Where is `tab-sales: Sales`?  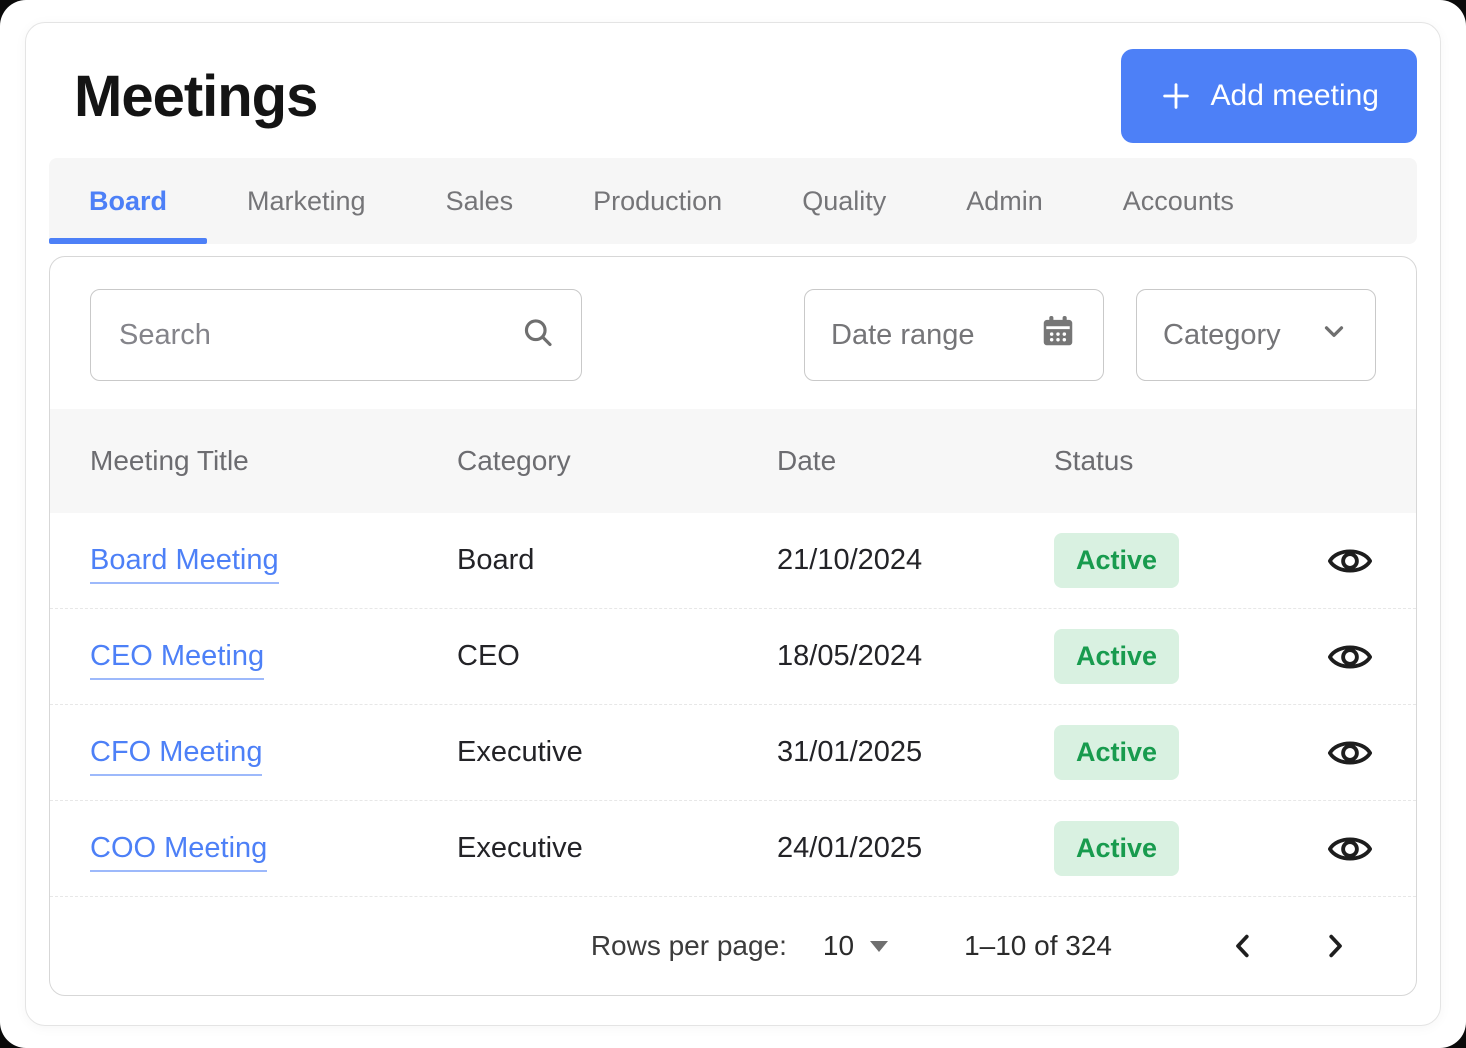
tab-sales: Sales is located at coordinates (480, 201).